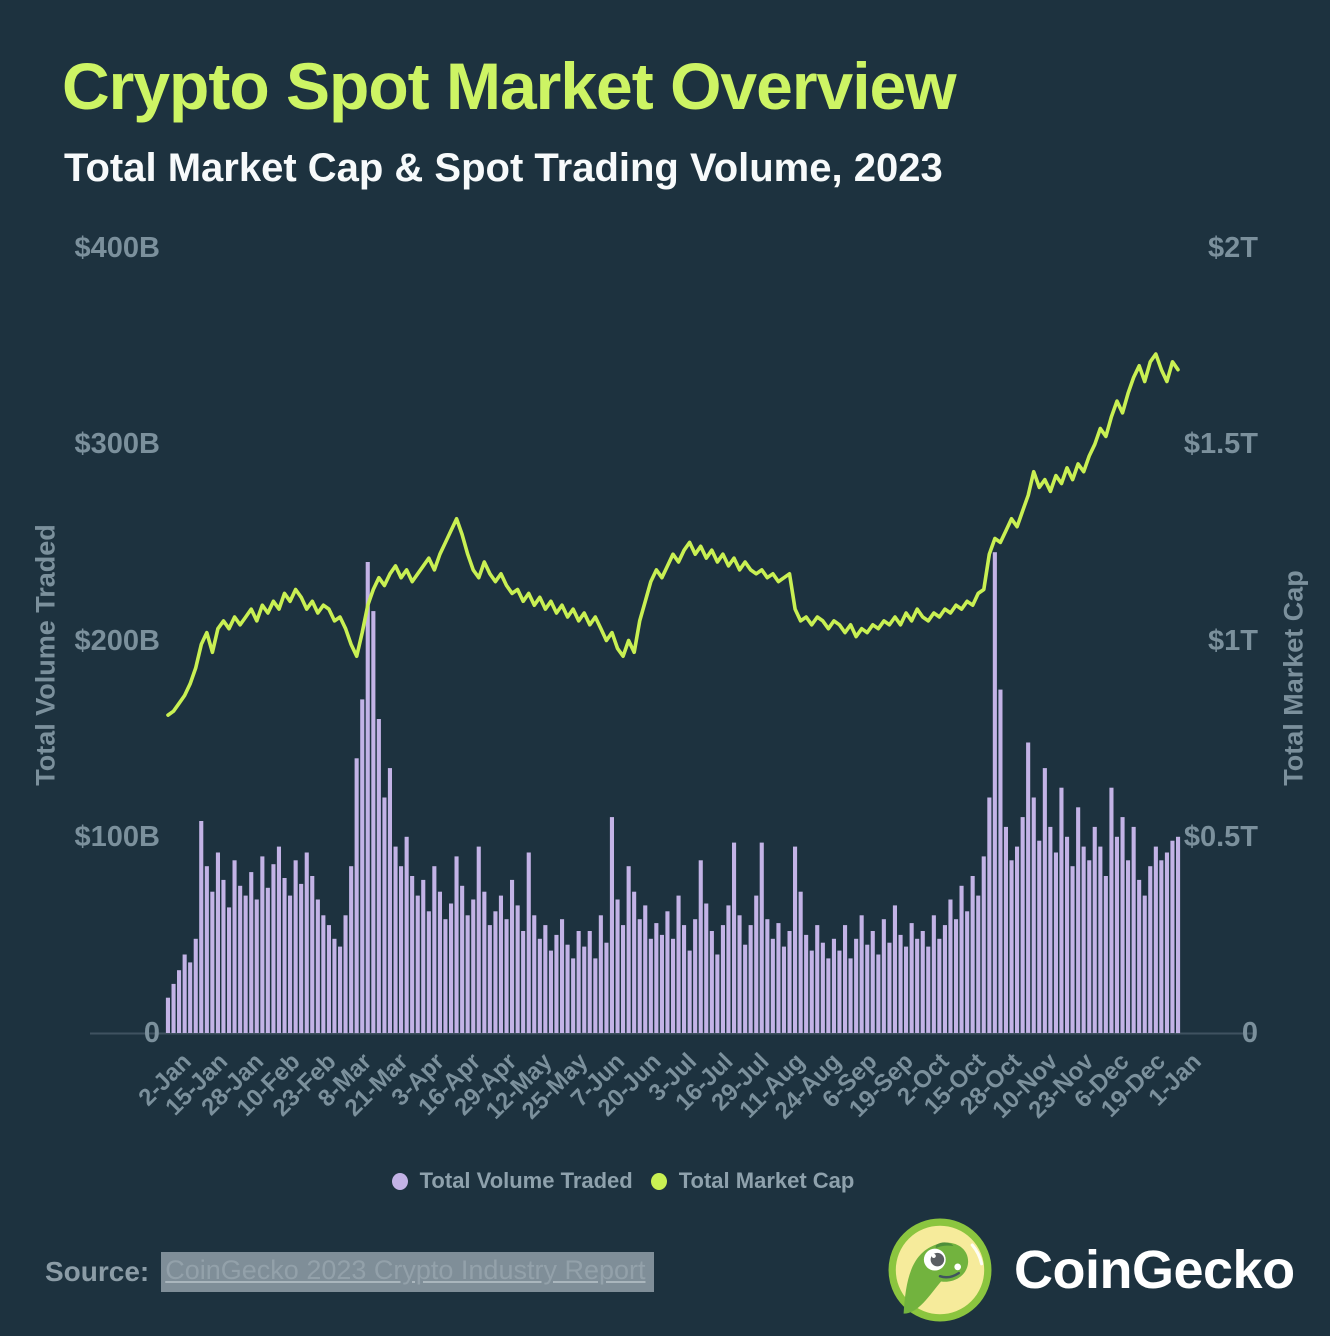  Describe the element at coordinates (1233, 640) in the screenshot. I see `right-axis-tick-label: $1T` at that location.